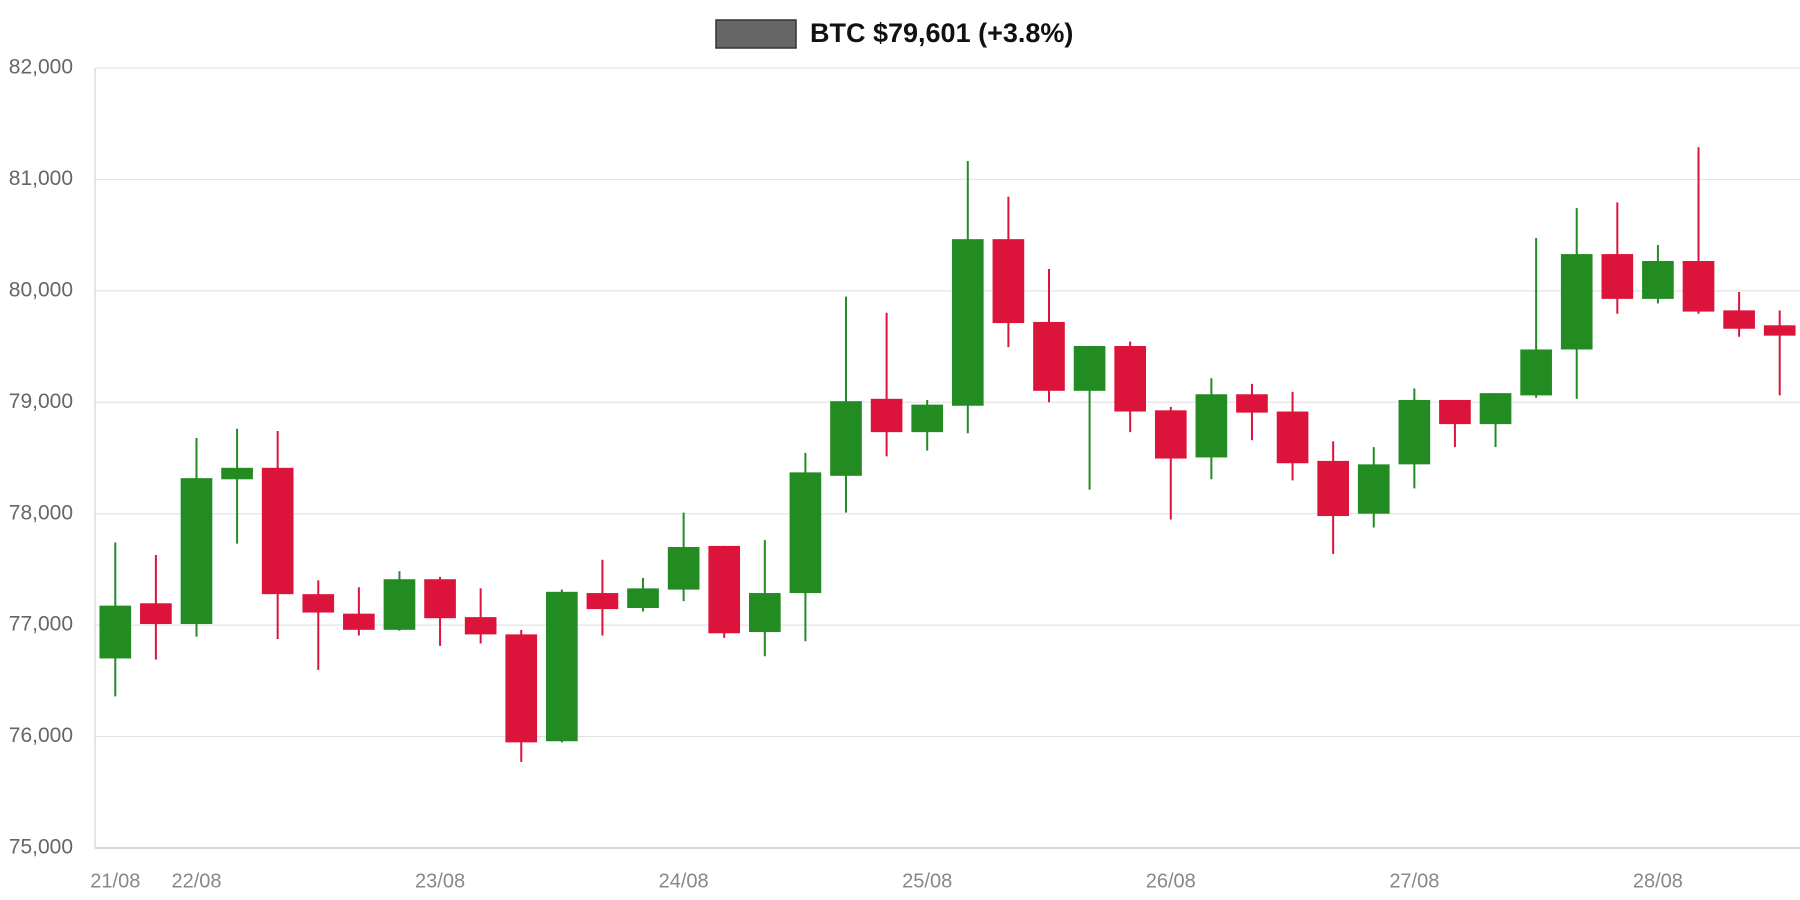 The width and height of the screenshot is (1800, 900). I want to click on x-tick-label: 28/08, so click(1658, 881).